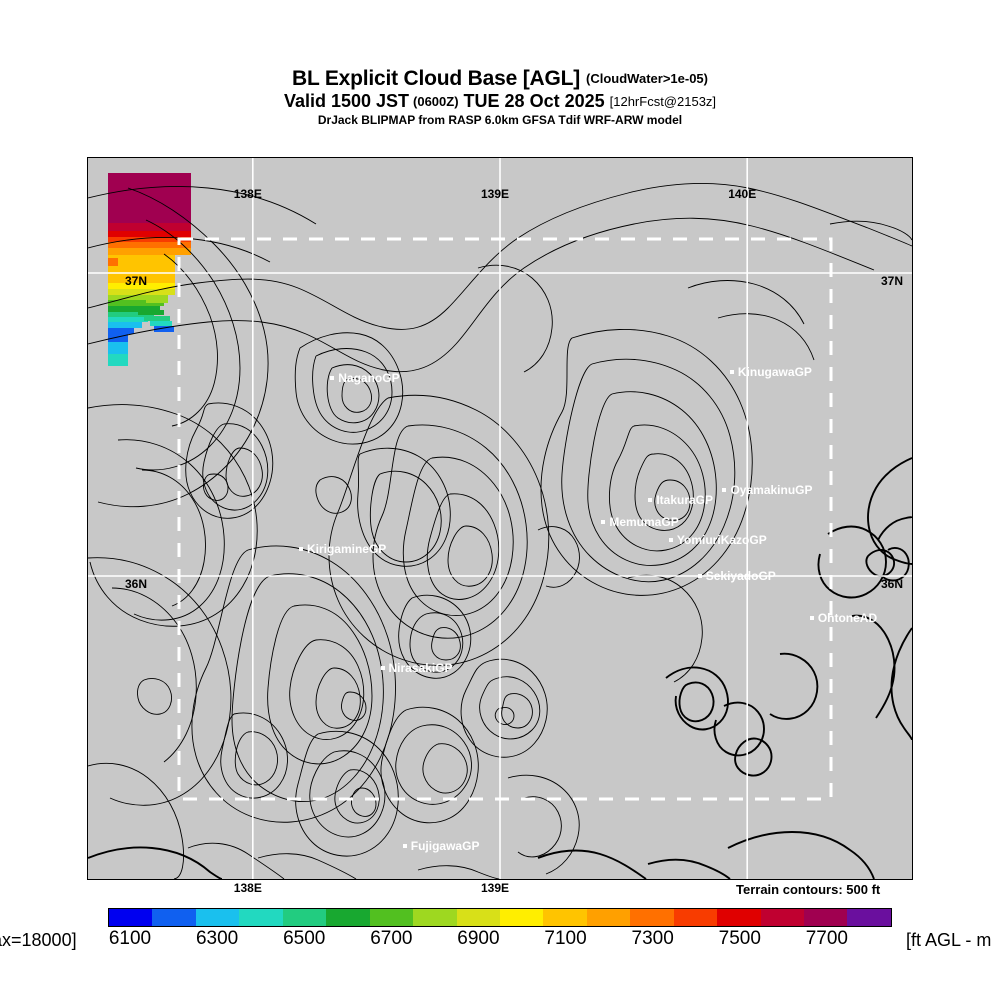 Image resolution: width=1000 pixels, height=1000 pixels. What do you see at coordinates (534, 101) in the screenshot?
I see `valid-date: TUE 28 Oct 2025` at bounding box center [534, 101].